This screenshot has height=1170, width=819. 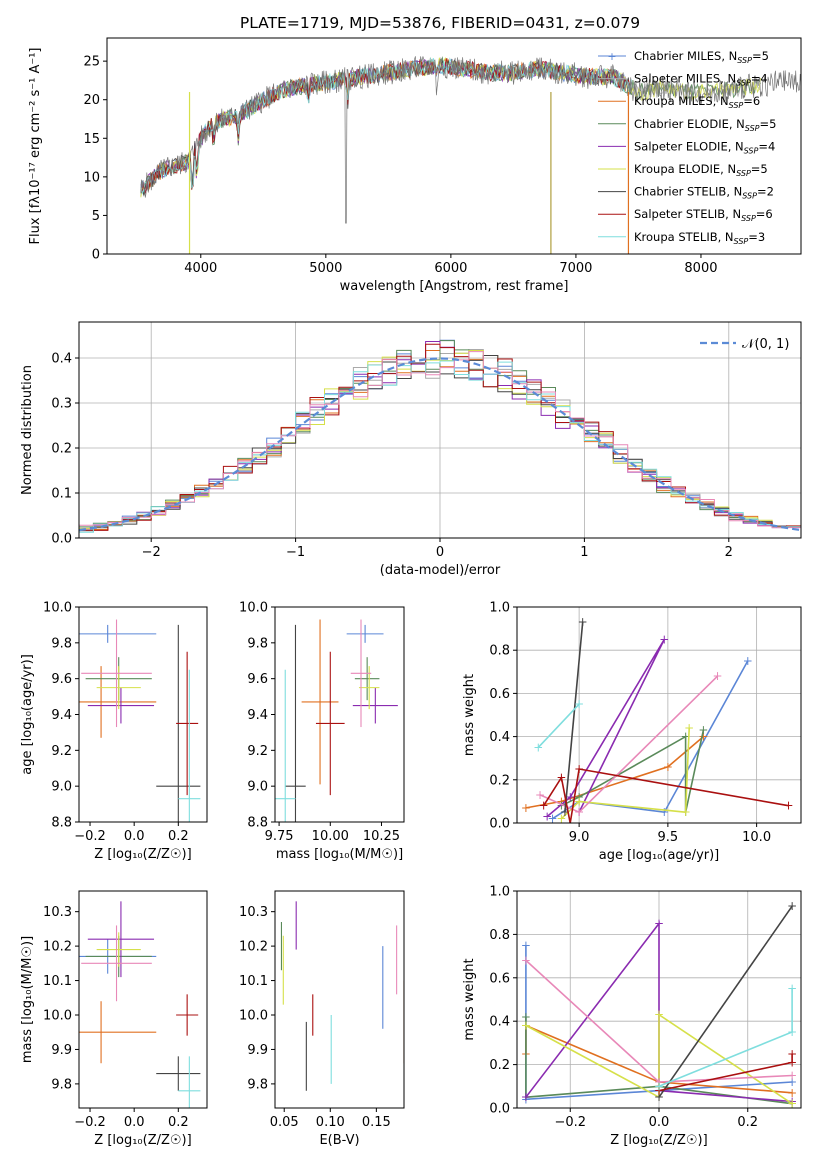 What do you see at coordinates (499, 935) in the screenshot?
I see `y-tick-label: 0.8` at bounding box center [499, 935].